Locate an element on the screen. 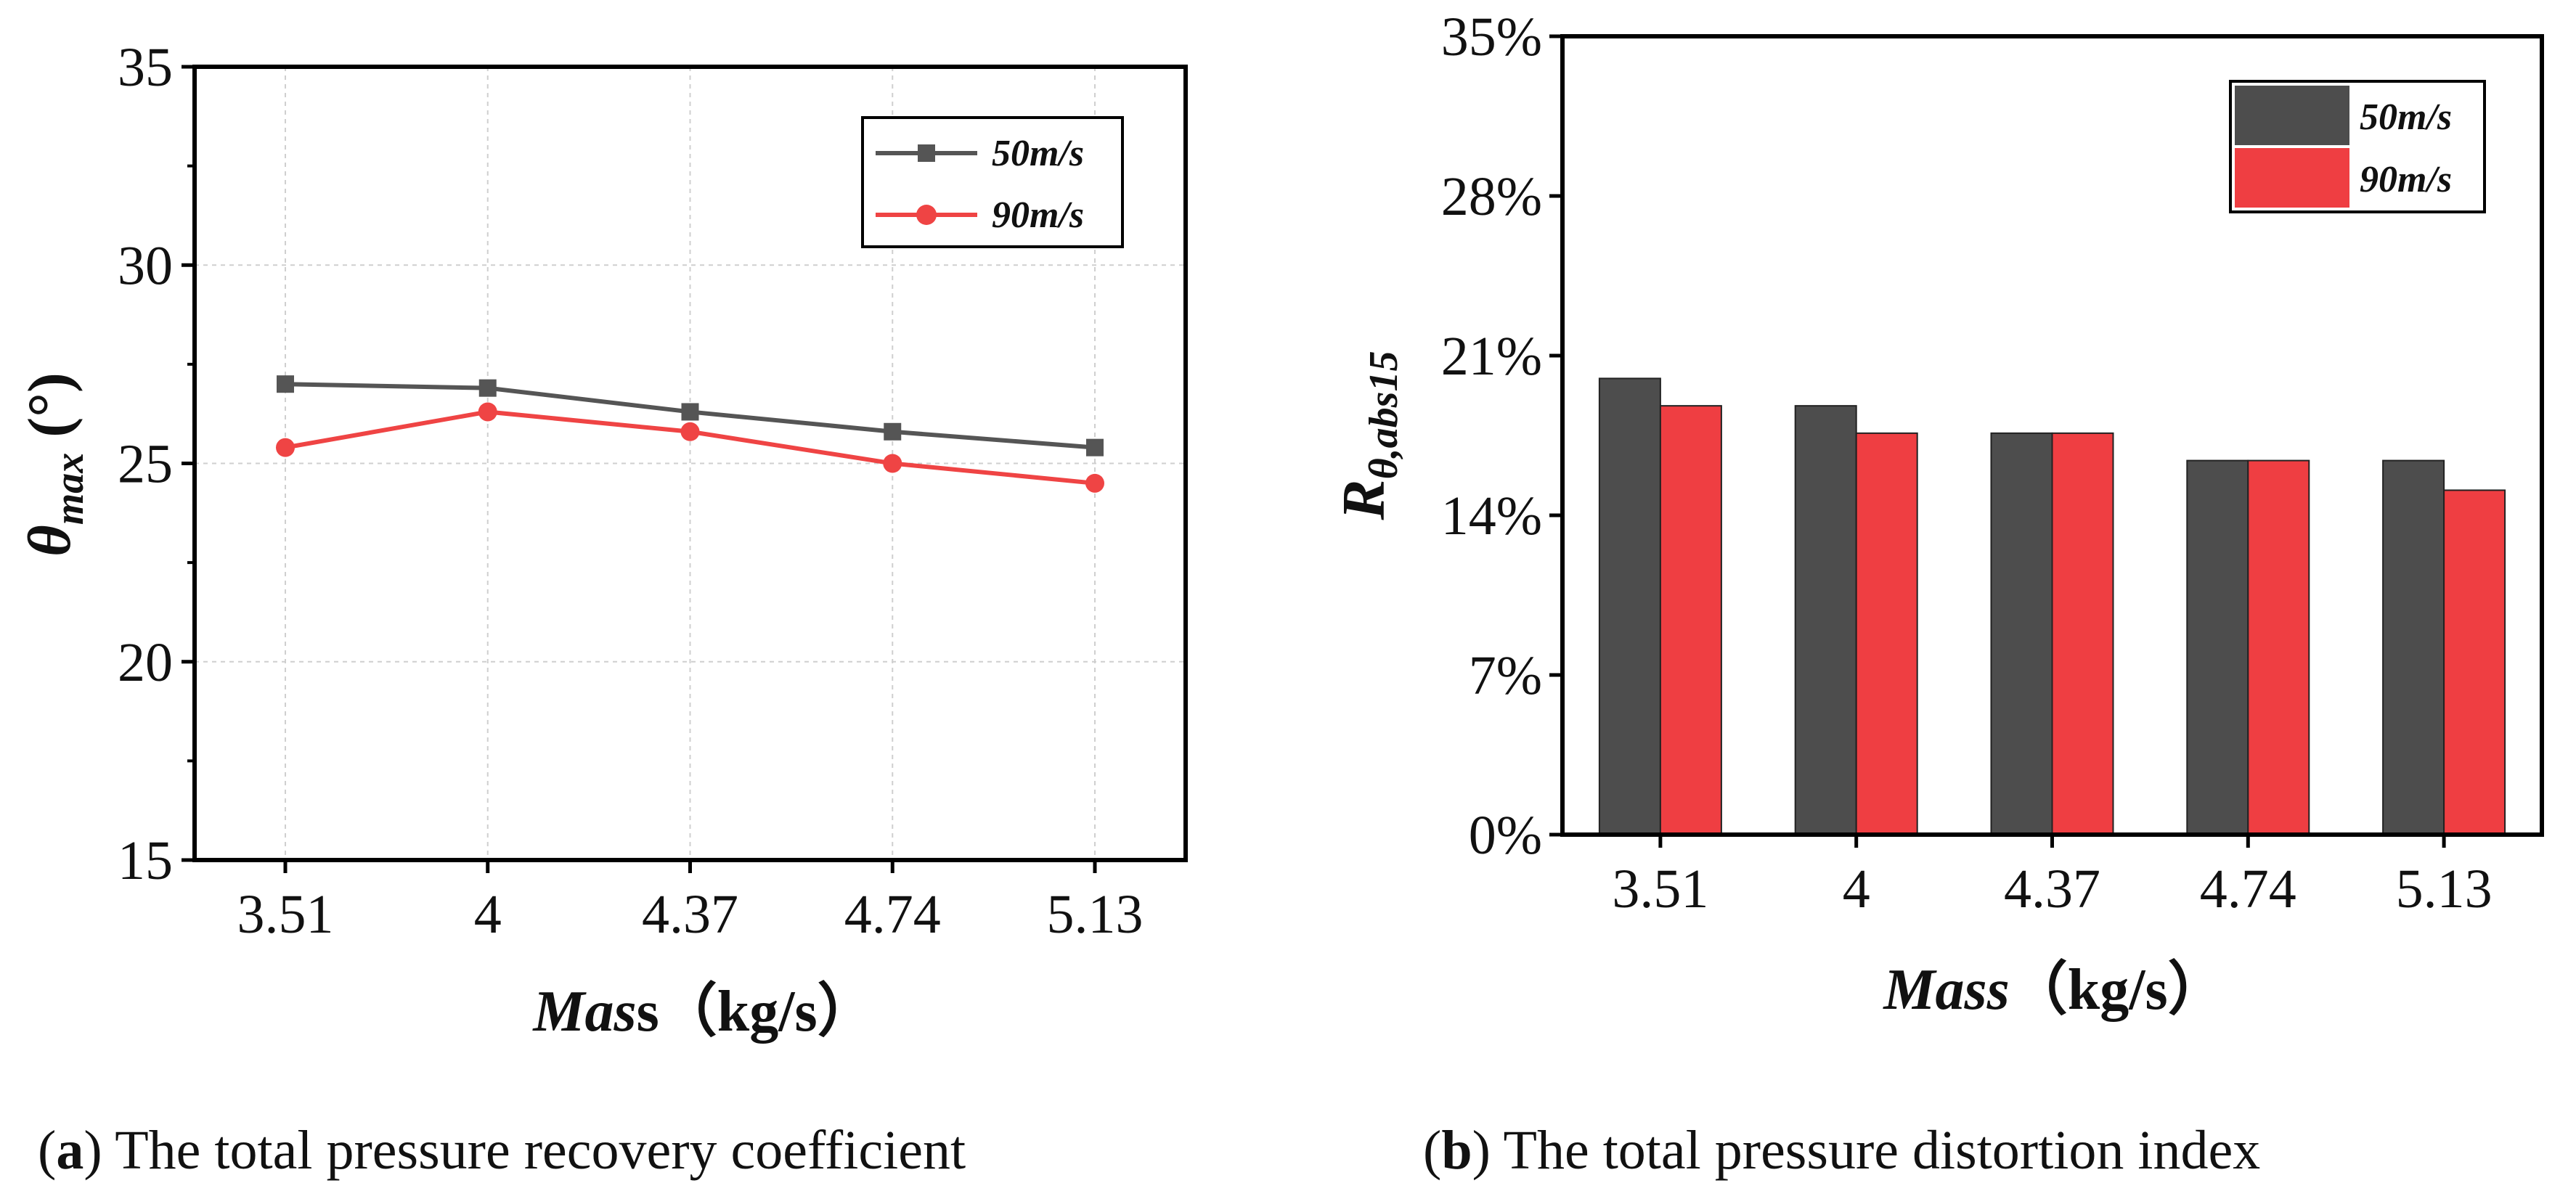  b-y-tick-label: 21% is located at coordinates (1491, 356).